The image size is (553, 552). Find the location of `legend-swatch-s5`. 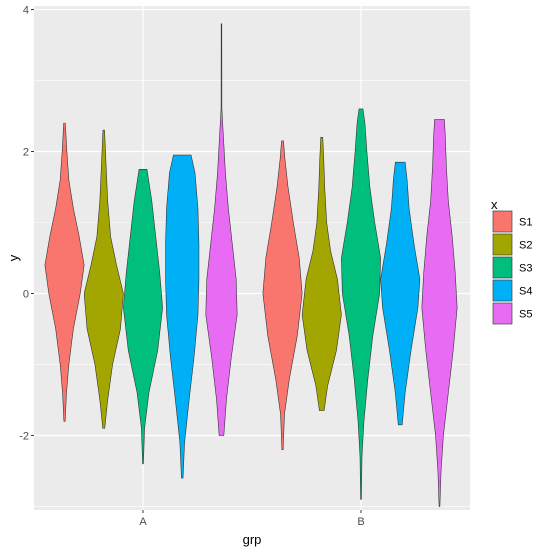

legend-swatch-s5 is located at coordinates (502, 313).